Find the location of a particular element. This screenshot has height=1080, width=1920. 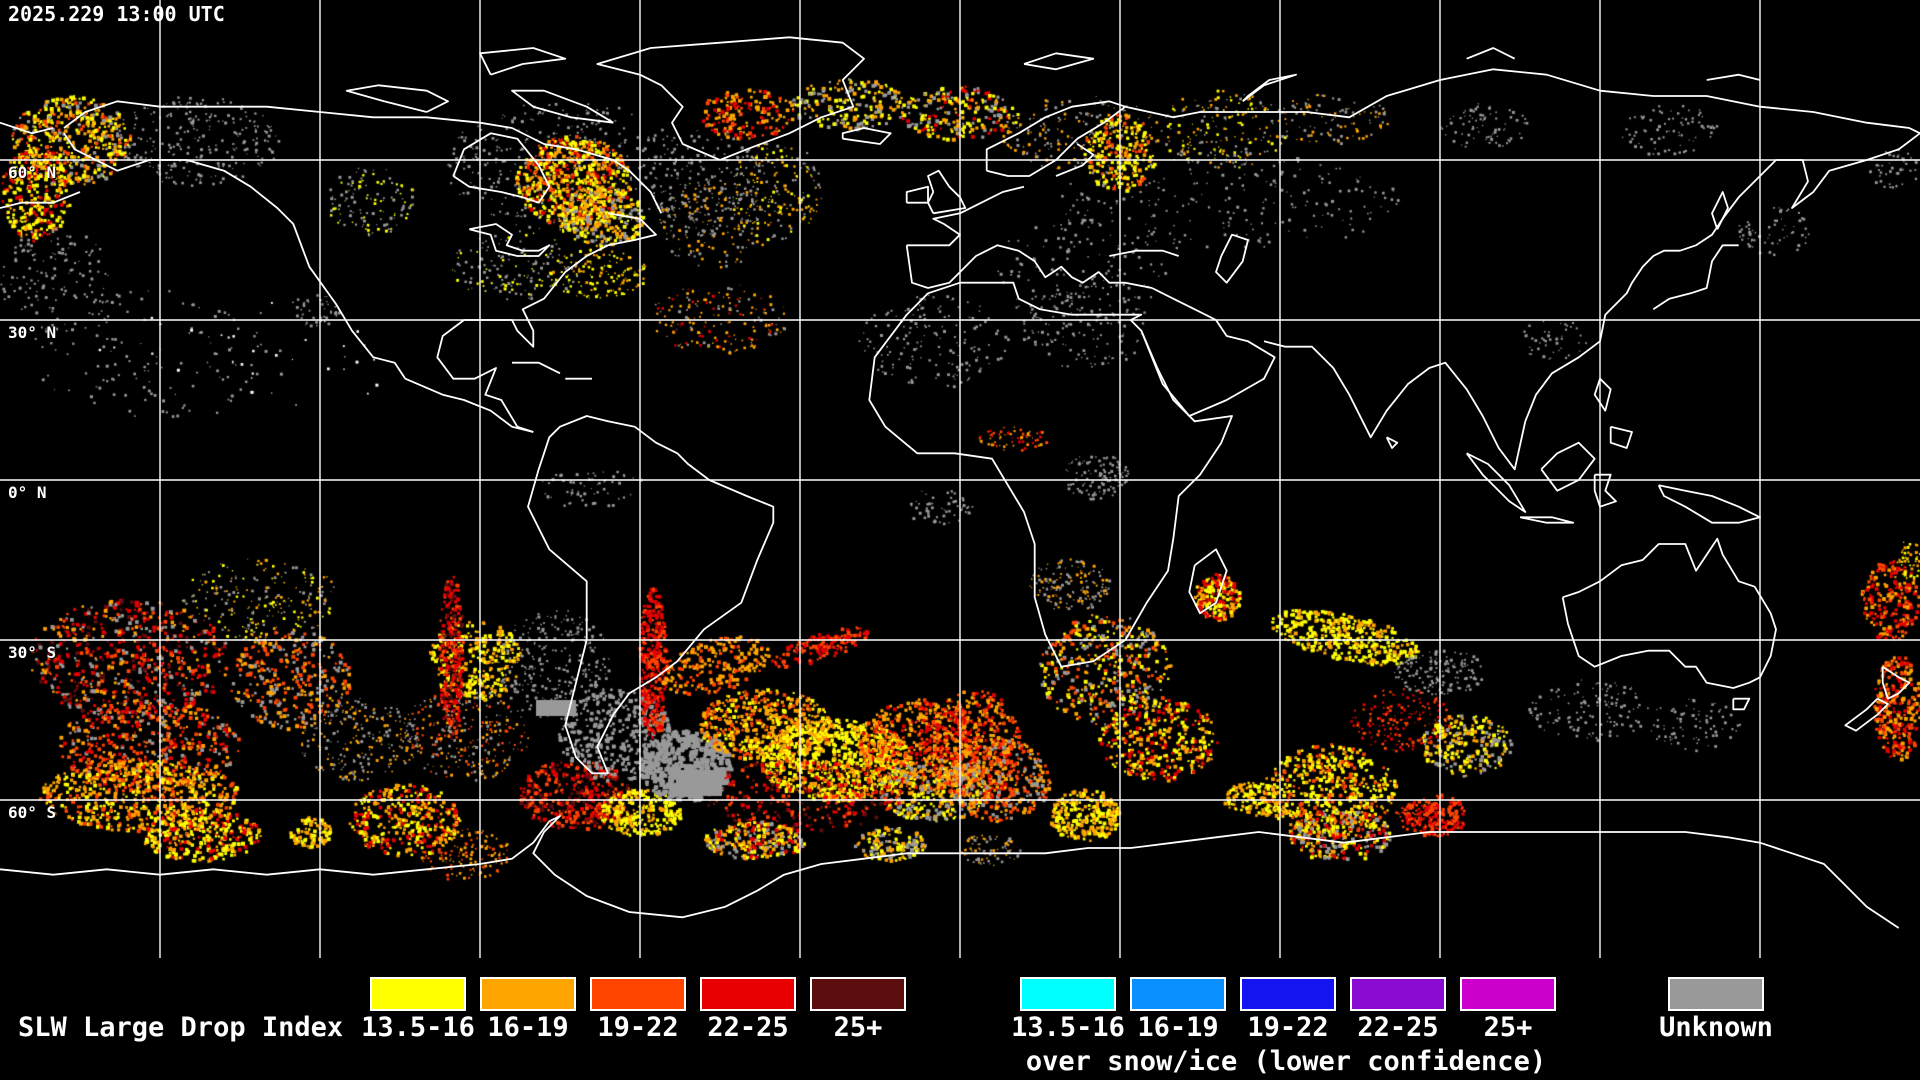

latitude-label: 60° N is located at coordinates (32, 172).